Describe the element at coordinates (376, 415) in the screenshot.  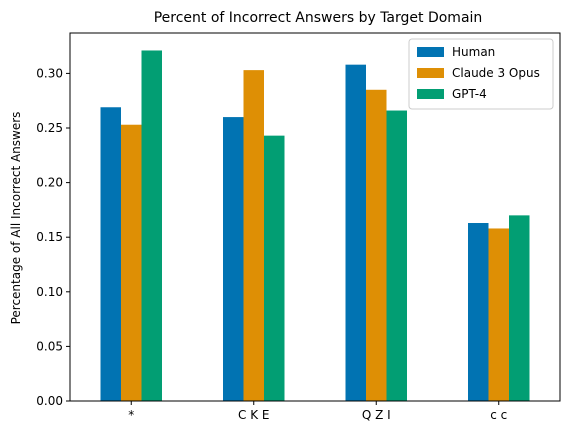
I see `x-tick-label: Q Z I` at that location.